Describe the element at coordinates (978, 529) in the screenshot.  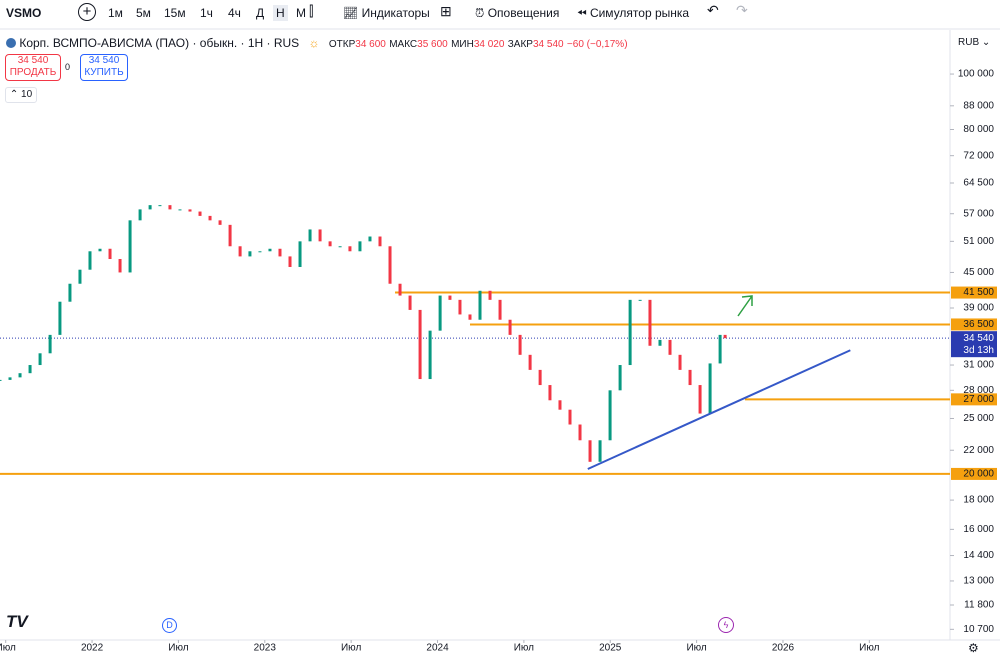
I see `y-tick-label: 16 000` at that location.